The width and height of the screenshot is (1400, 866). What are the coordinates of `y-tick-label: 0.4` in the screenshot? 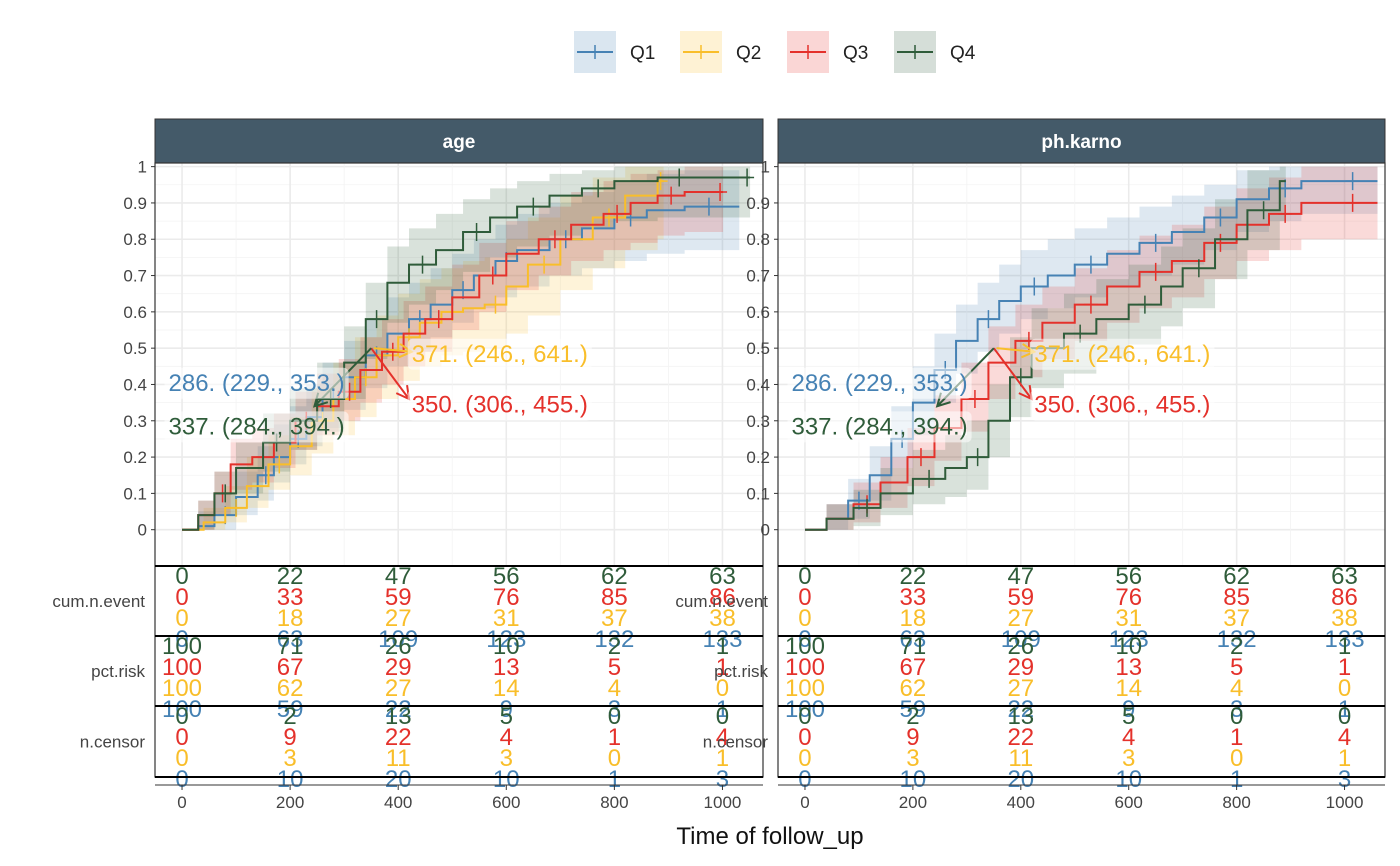 It's located at (135, 384).